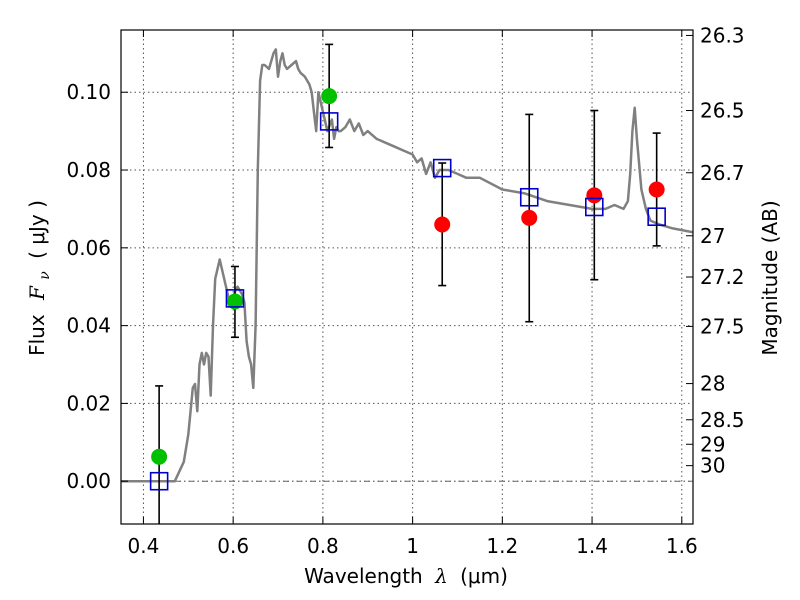 The image size is (800, 600). What do you see at coordinates (712, 444) in the screenshot?
I see `y2-tick-label: 29` at bounding box center [712, 444].